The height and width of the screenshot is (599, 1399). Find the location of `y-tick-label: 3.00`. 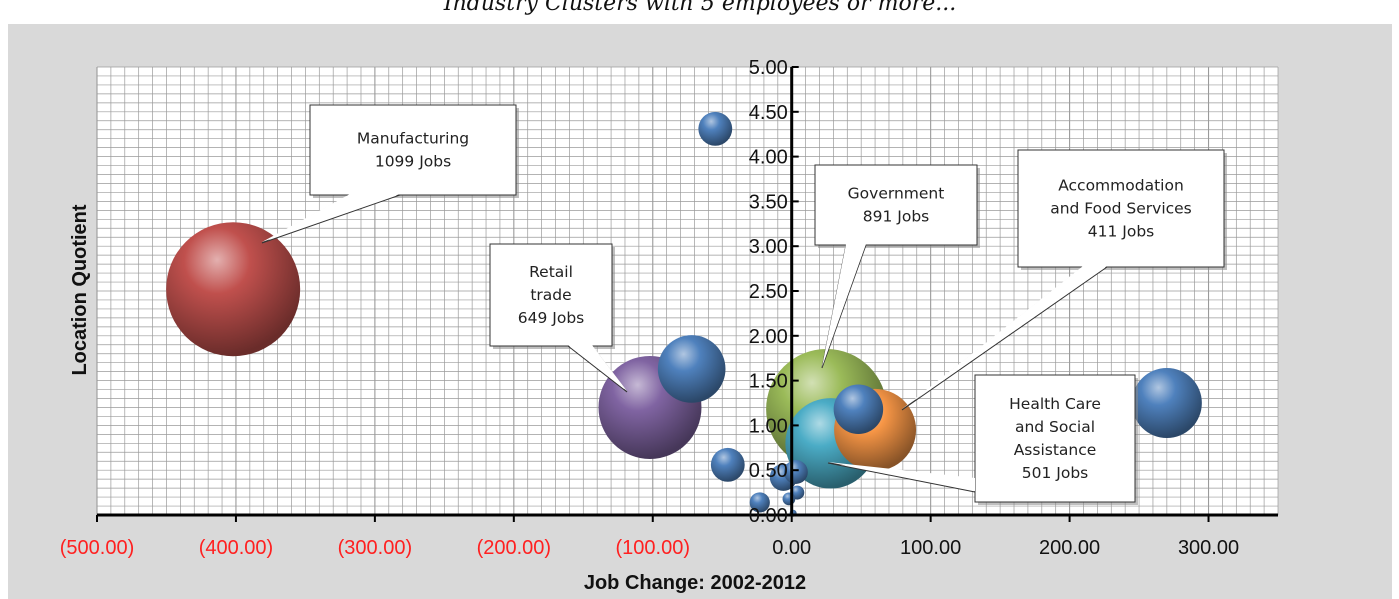

y-tick-label: 3.00 is located at coordinates (768, 247).